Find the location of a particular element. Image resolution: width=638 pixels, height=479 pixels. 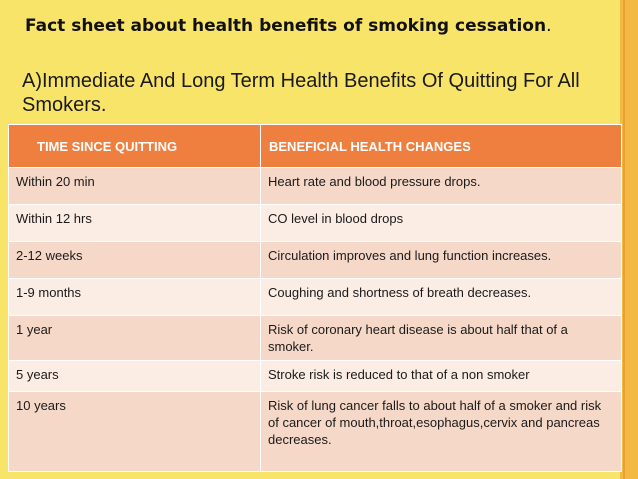

time-cell: 1 year is located at coordinates (134, 338).